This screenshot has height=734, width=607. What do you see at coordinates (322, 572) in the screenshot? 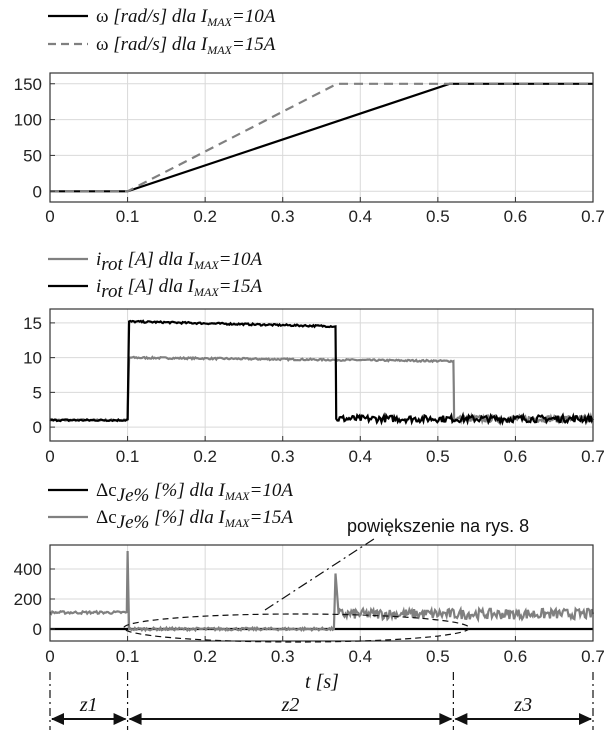
I see `annotation-leader` at bounding box center [322, 572].